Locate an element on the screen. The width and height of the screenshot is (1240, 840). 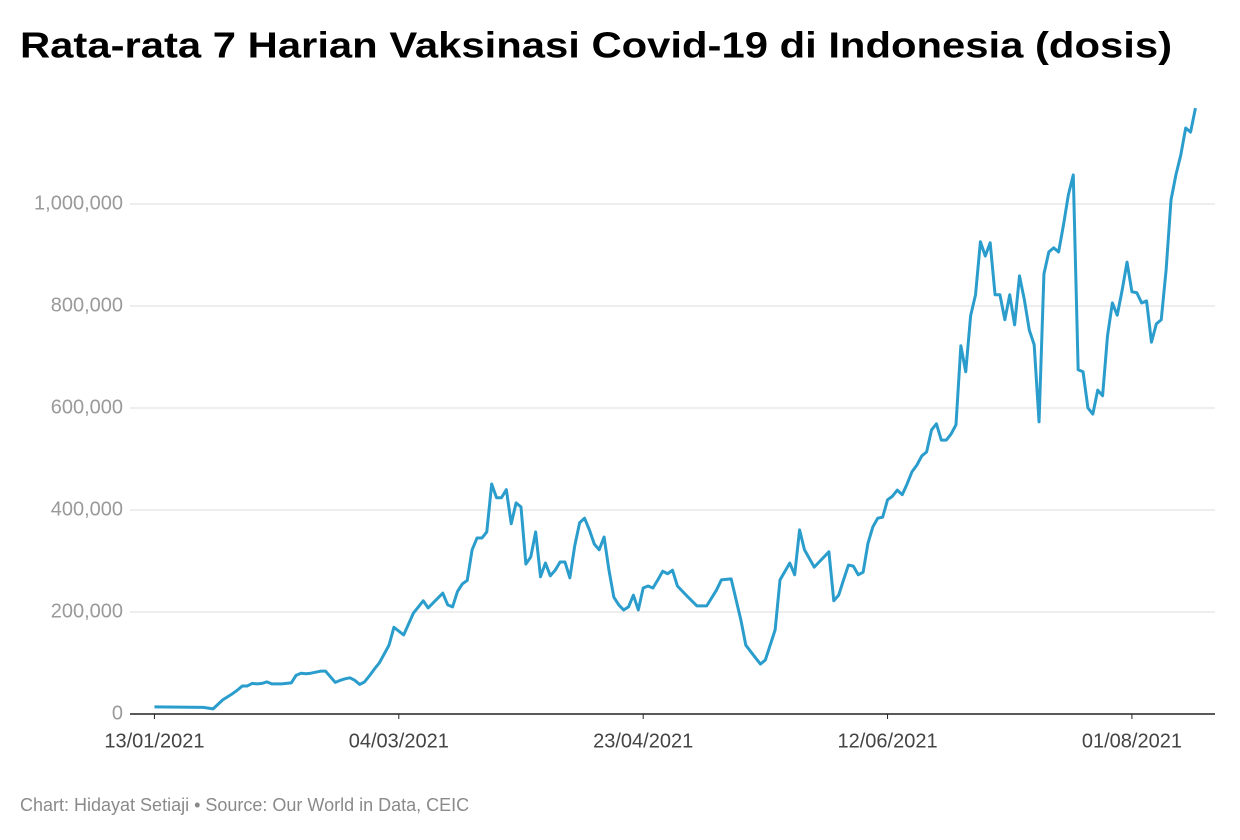
x-tick-label: 04/03/2021 is located at coordinates (399, 741).